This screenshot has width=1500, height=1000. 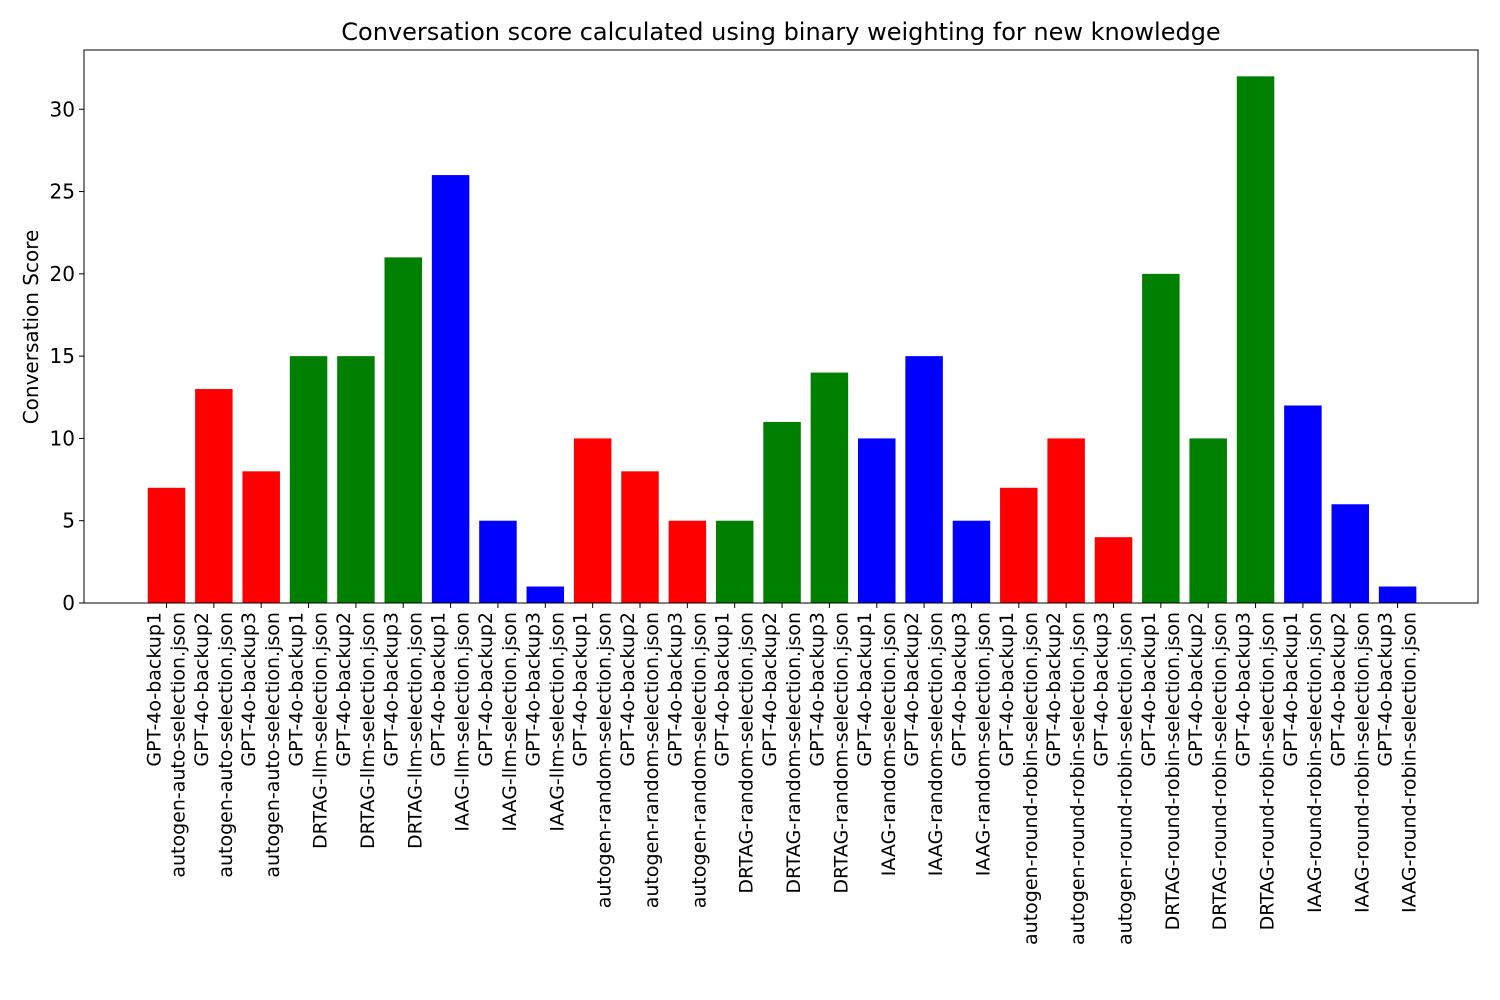 I want to click on x-tick-label: GPT-4o-backup1 IAAG-random-selection.json, so click(x=877, y=744).